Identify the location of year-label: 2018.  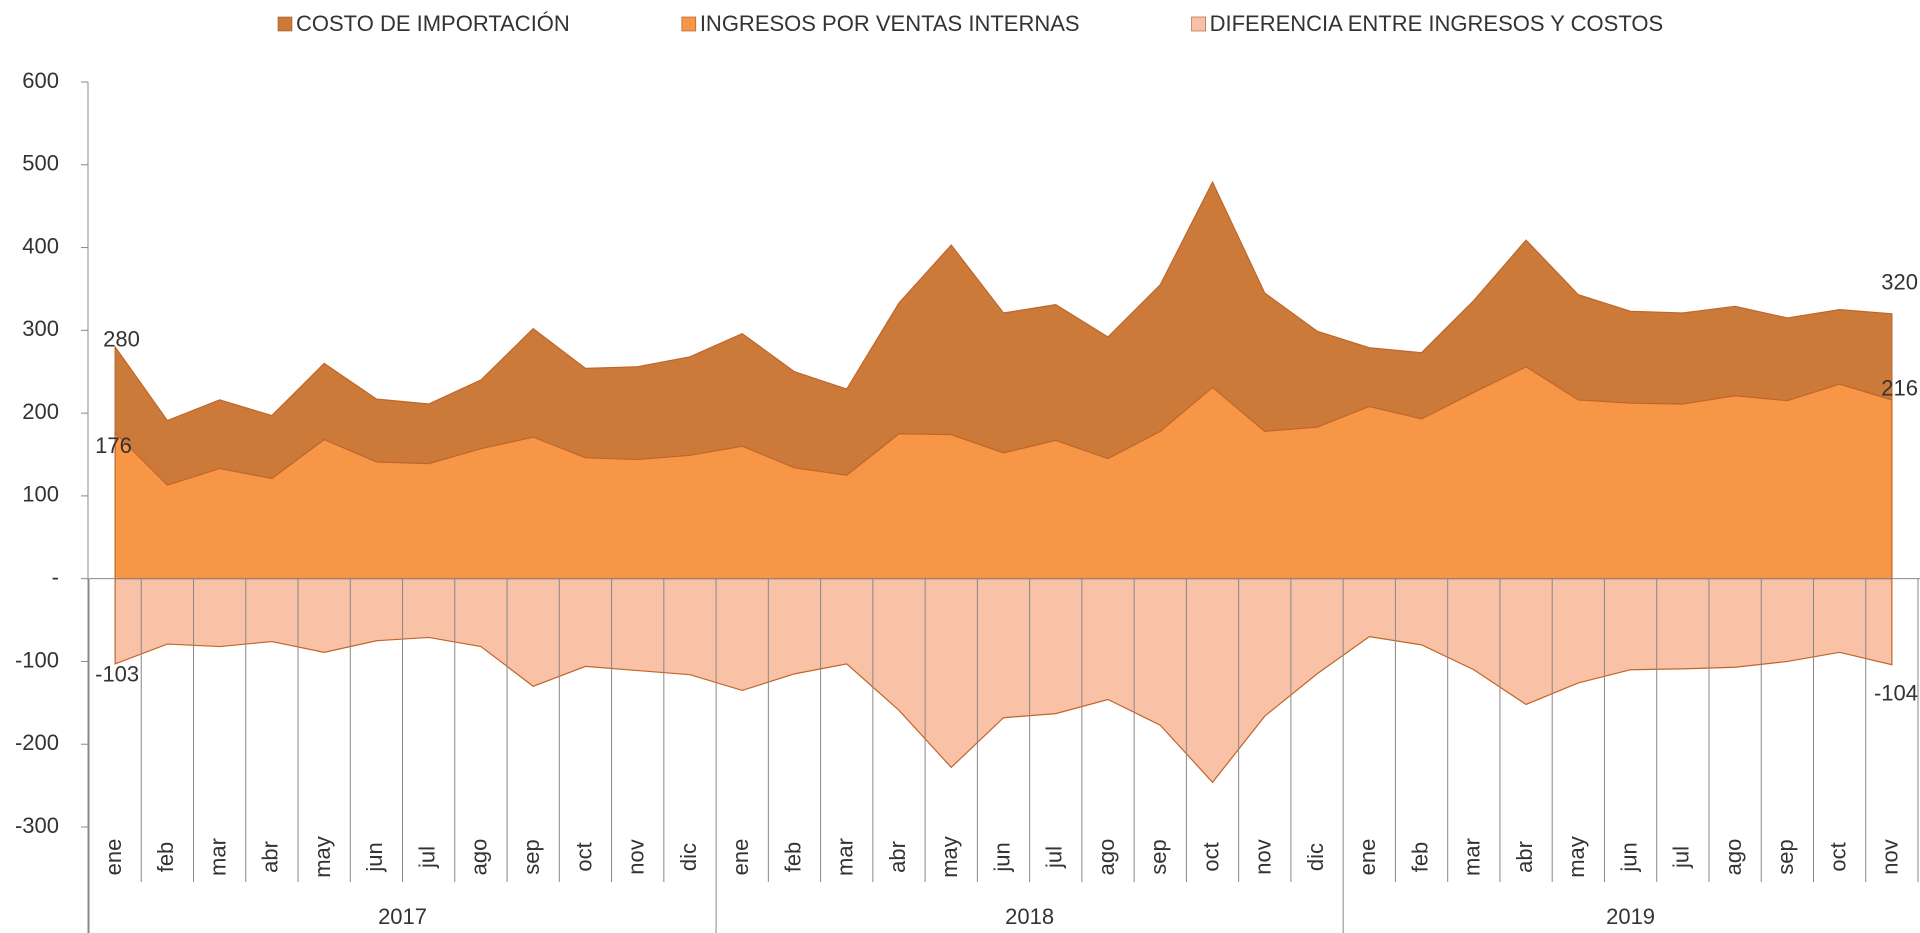
(1029, 916).